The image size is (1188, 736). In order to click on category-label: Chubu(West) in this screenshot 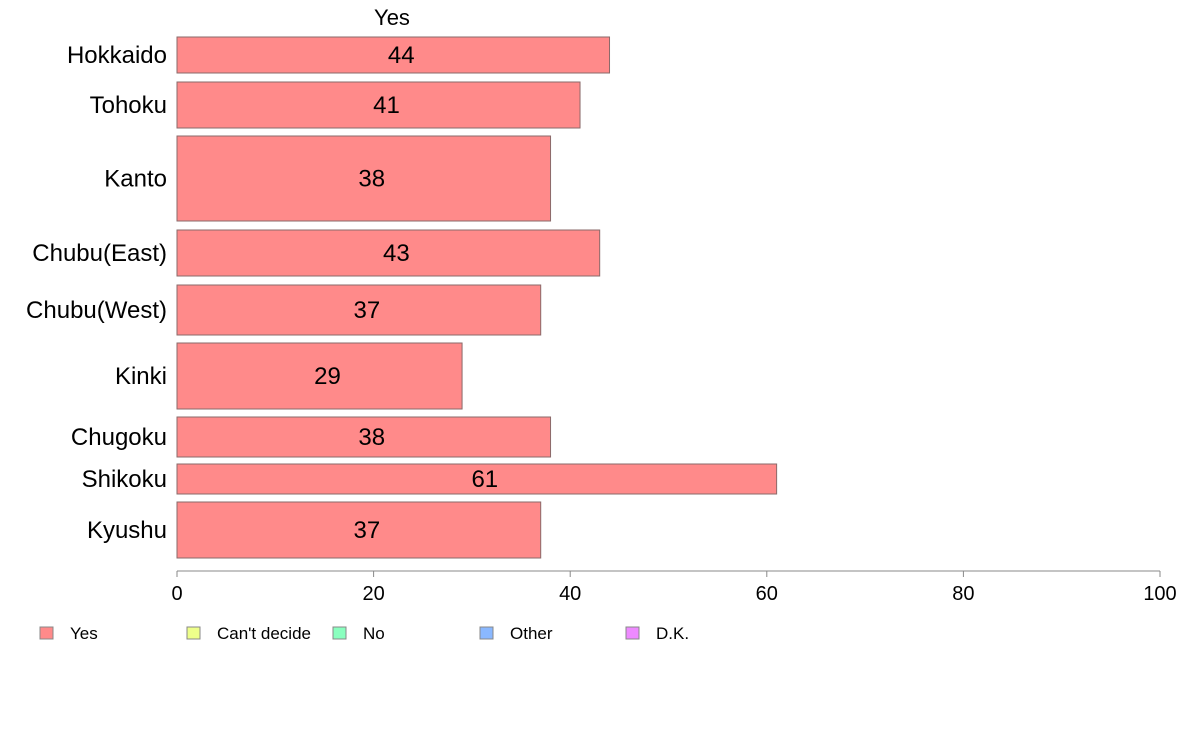, I will do `click(96, 310)`.